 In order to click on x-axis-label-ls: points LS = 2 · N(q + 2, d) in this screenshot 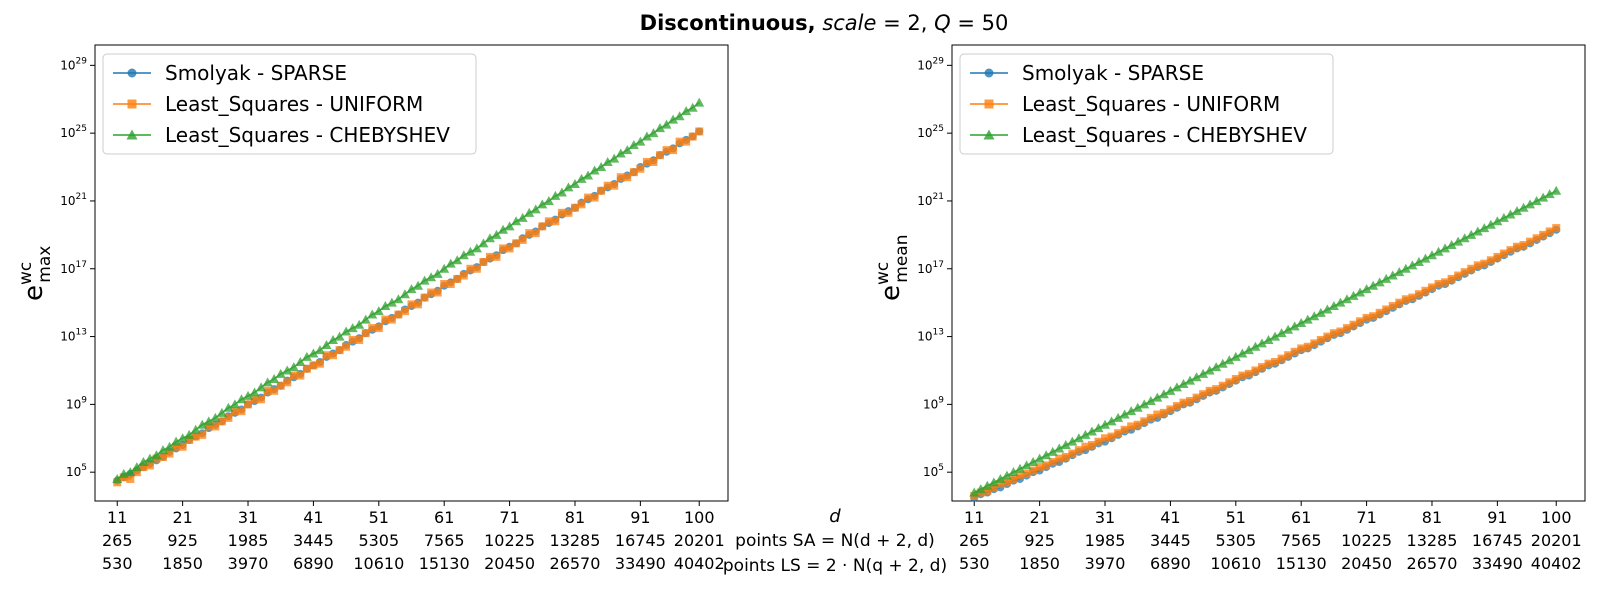, I will do `click(835, 566)`.